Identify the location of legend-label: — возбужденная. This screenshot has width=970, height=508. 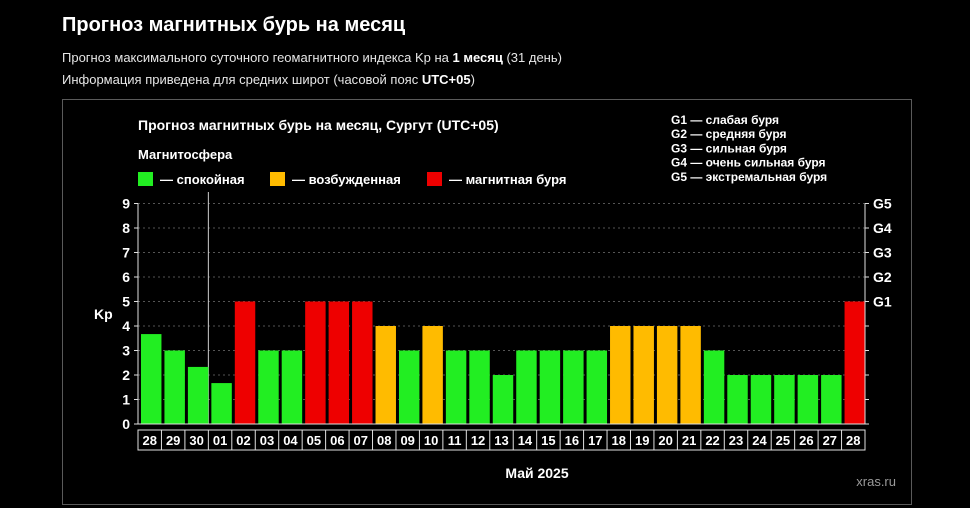
(346, 179).